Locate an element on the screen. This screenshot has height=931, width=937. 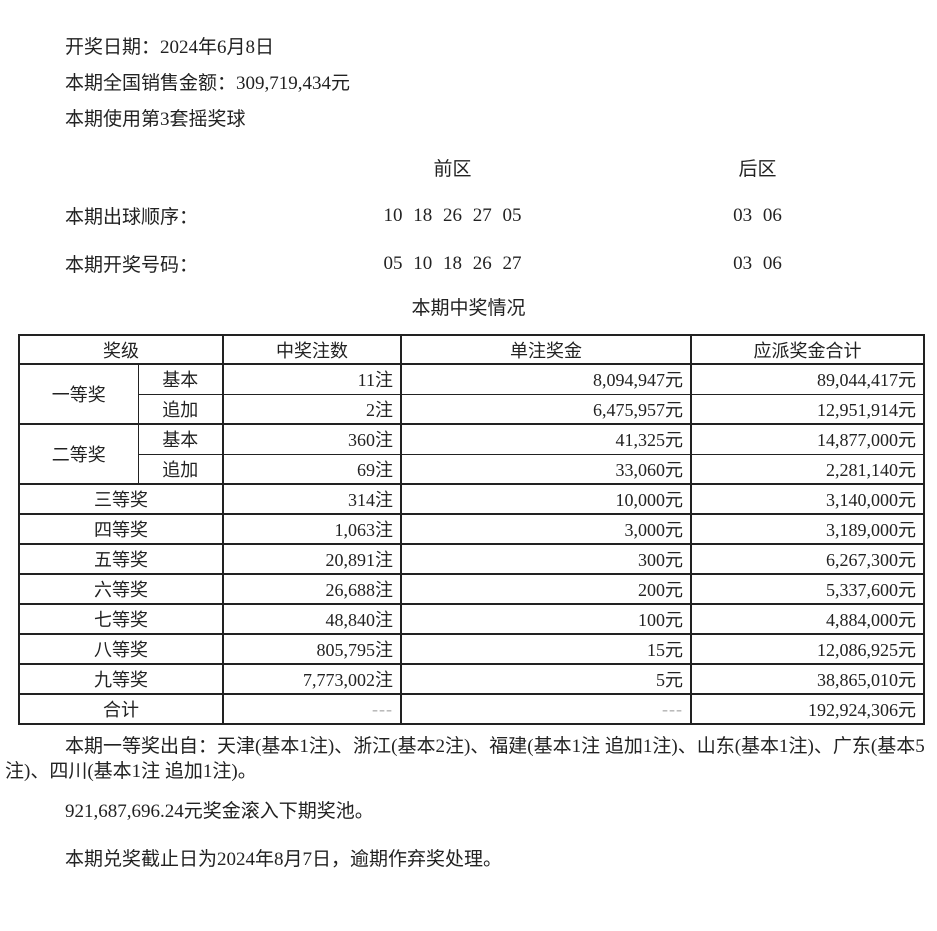
sales-amount-line: 本期全国销售金额：309,719,434元 is located at coordinates (208, 83).